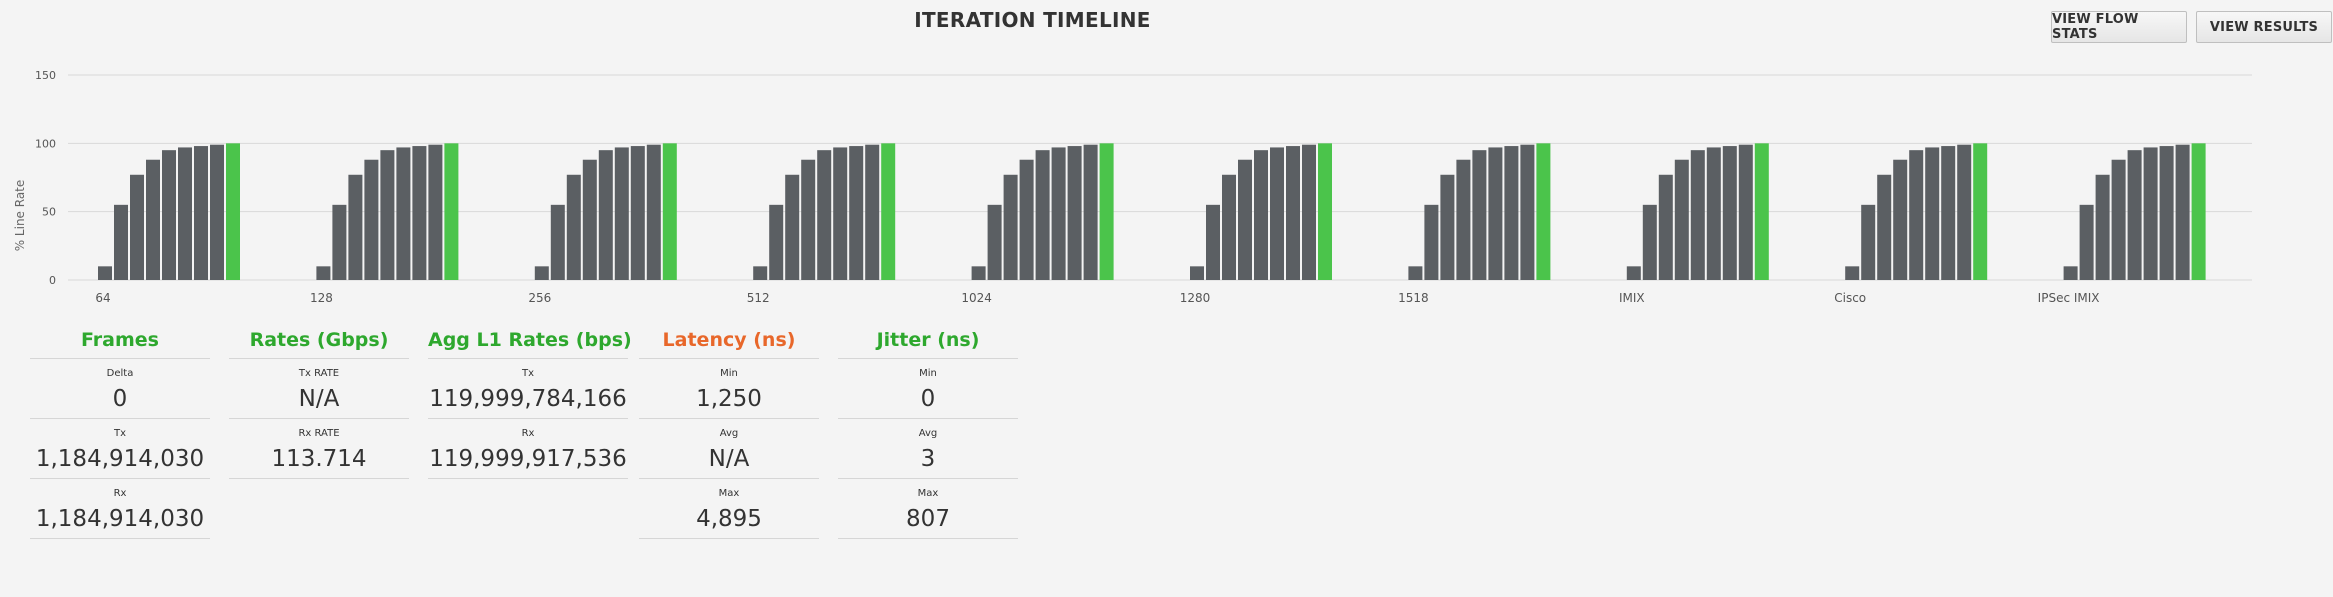 The height and width of the screenshot is (597, 2333). Describe the element at coordinates (729, 399) in the screenshot. I see `latency-min-value: 1,250` at that location.